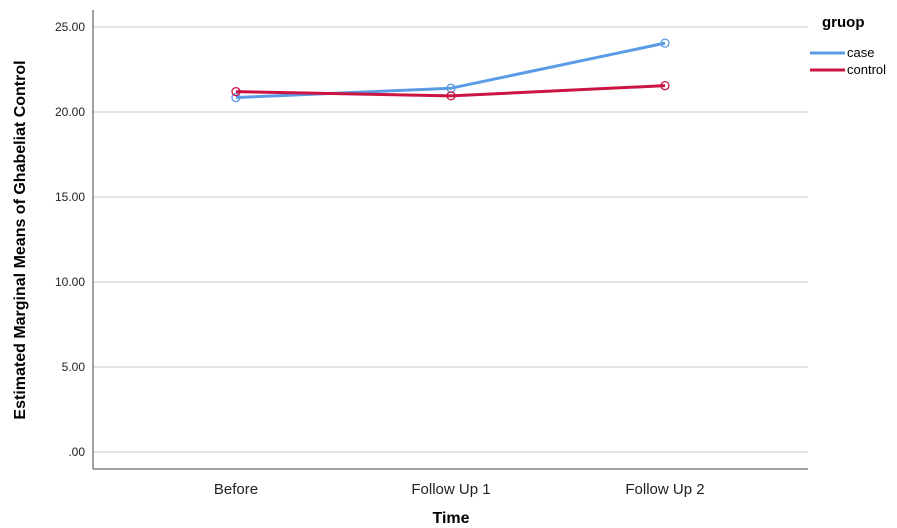 The image size is (897, 528). What do you see at coordinates (70, 112) in the screenshot?
I see `y-tick-label: 20.00` at bounding box center [70, 112].